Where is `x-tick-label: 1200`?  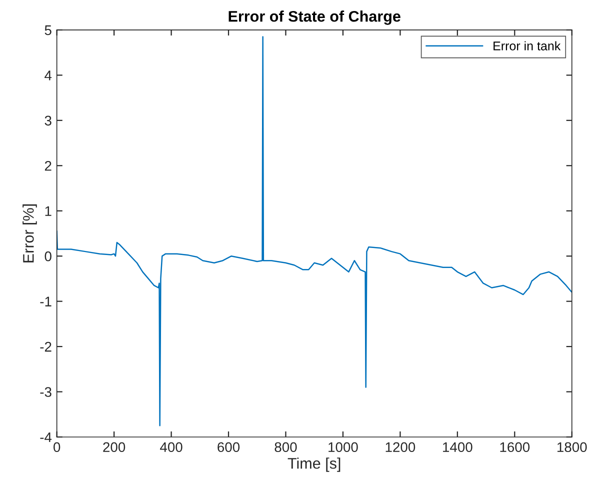 x-tick-label: 1200 is located at coordinates (401, 447).